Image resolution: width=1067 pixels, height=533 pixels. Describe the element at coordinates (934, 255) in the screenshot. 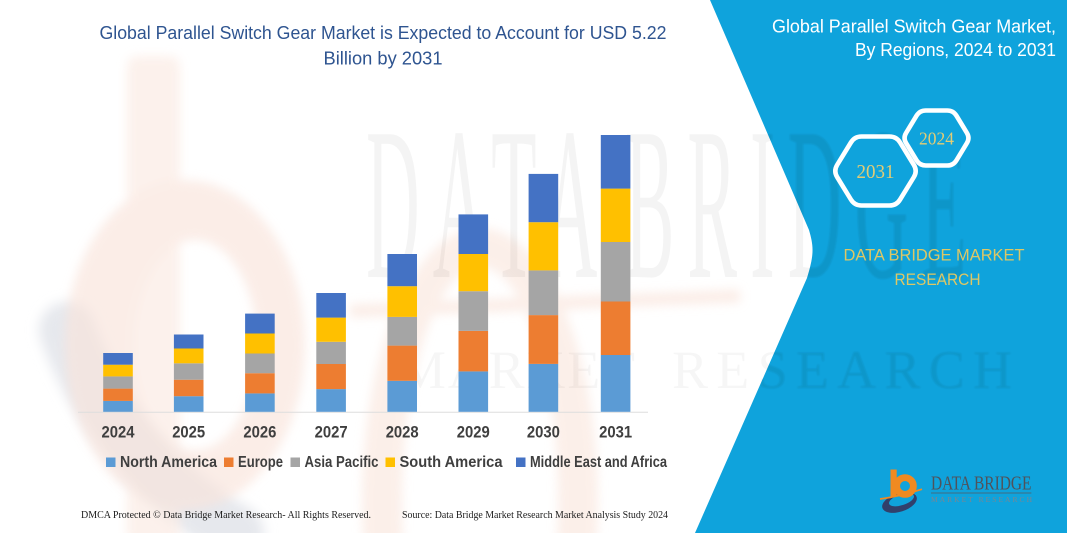

I see `svg-text: DATA BRIDGE MARKET` at that location.